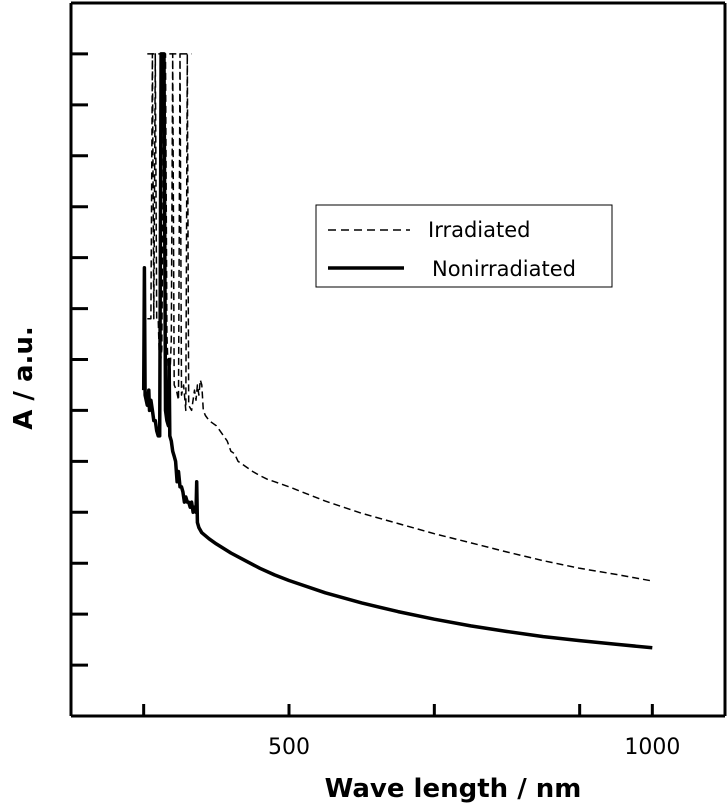 This screenshot has width=728, height=810. I want to click on legend-label-nonirradiated: Nonirradiated, so click(504, 269).